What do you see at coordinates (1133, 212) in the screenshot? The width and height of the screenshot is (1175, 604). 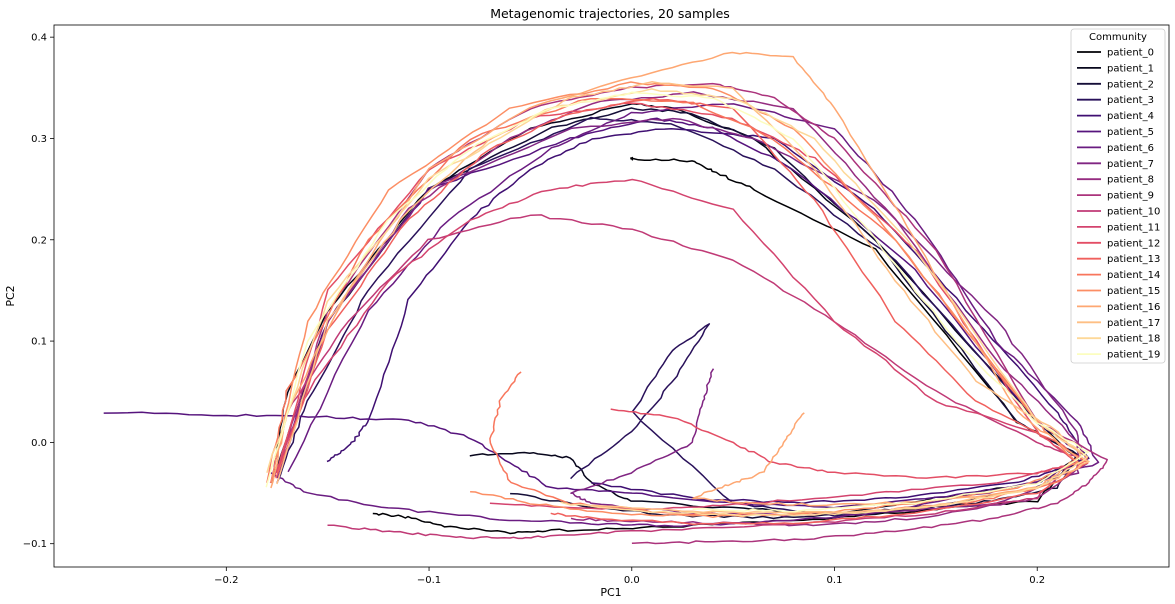 I see `legend-label-patient_10: patient_10` at bounding box center [1133, 212].